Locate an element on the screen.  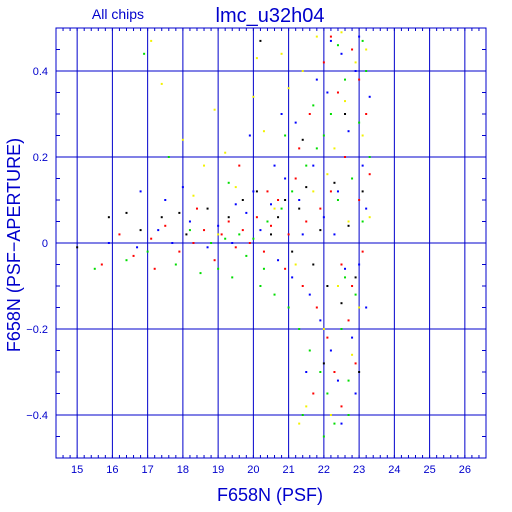
y-tick-label: 0.2 is located at coordinates (40, 158).